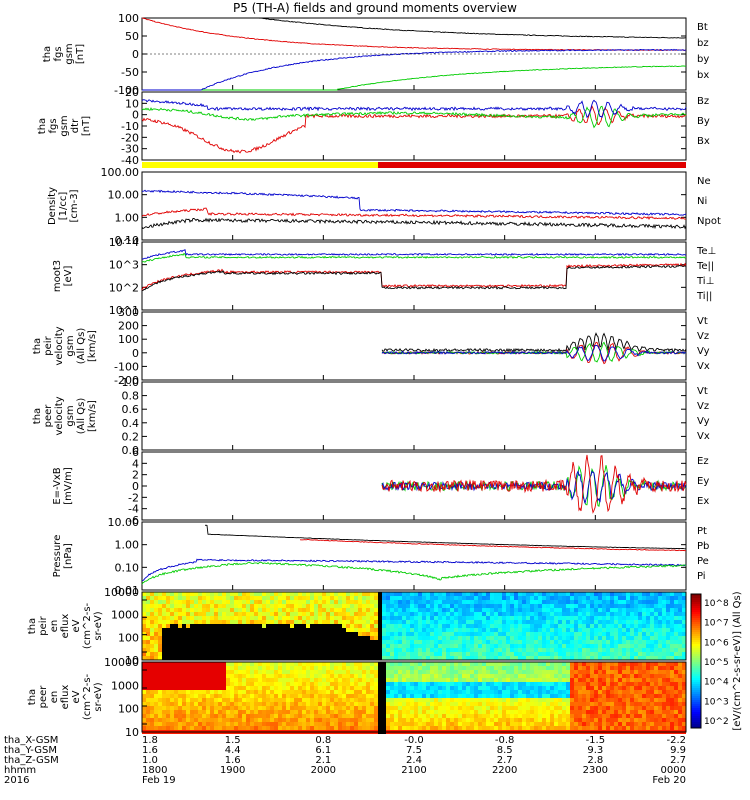  I want to click on series-Pb, so click(493, 545).